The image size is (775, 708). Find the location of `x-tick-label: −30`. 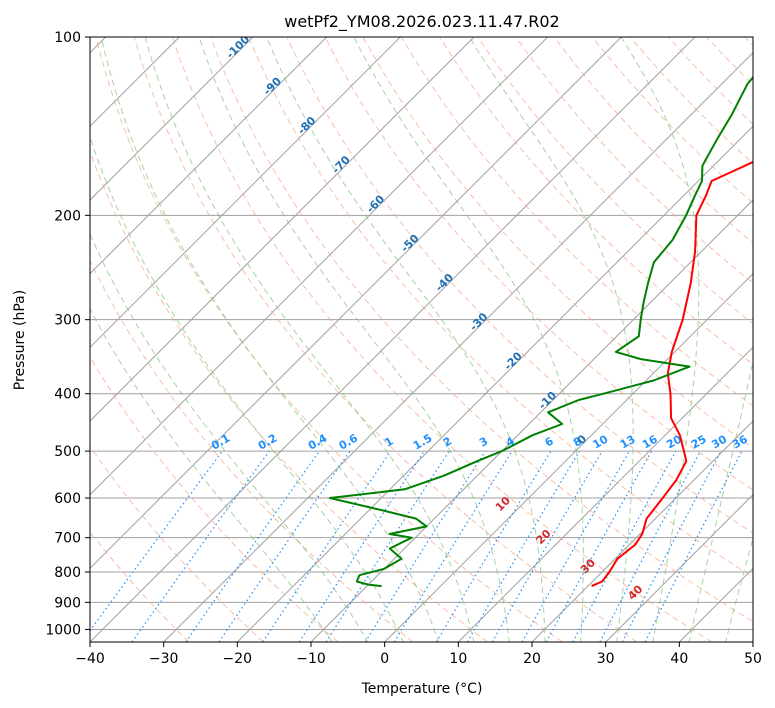

x-tick-label: −30 is located at coordinates (164, 659).